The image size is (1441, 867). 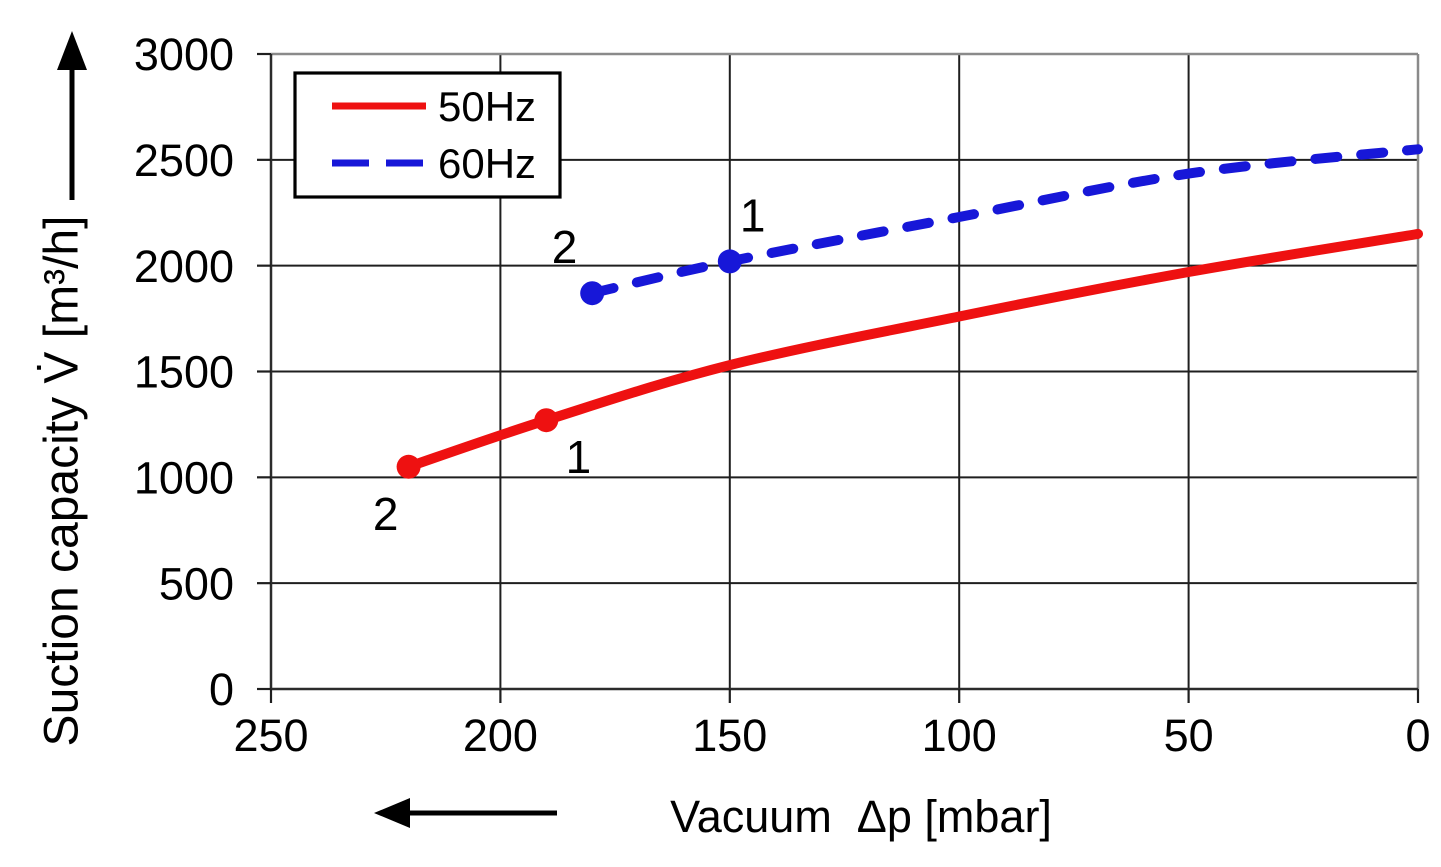 What do you see at coordinates (184, 372) in the screenshot?
I see `y-tick-label: 1500` at bounding box center [184, 372].